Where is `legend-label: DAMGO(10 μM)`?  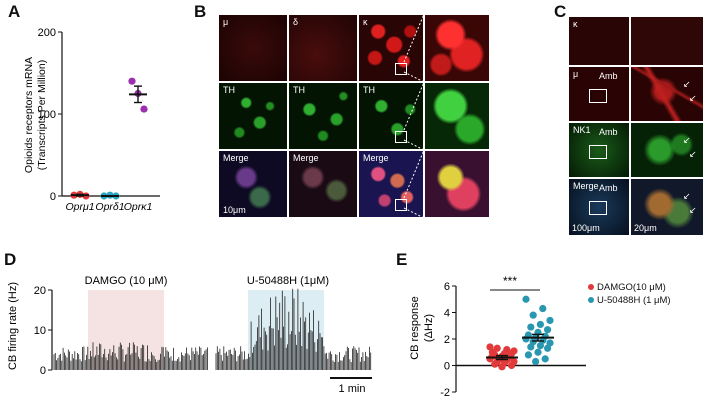
legend-label: DAMGO(10 μM) is located at coordinates (631, 287).